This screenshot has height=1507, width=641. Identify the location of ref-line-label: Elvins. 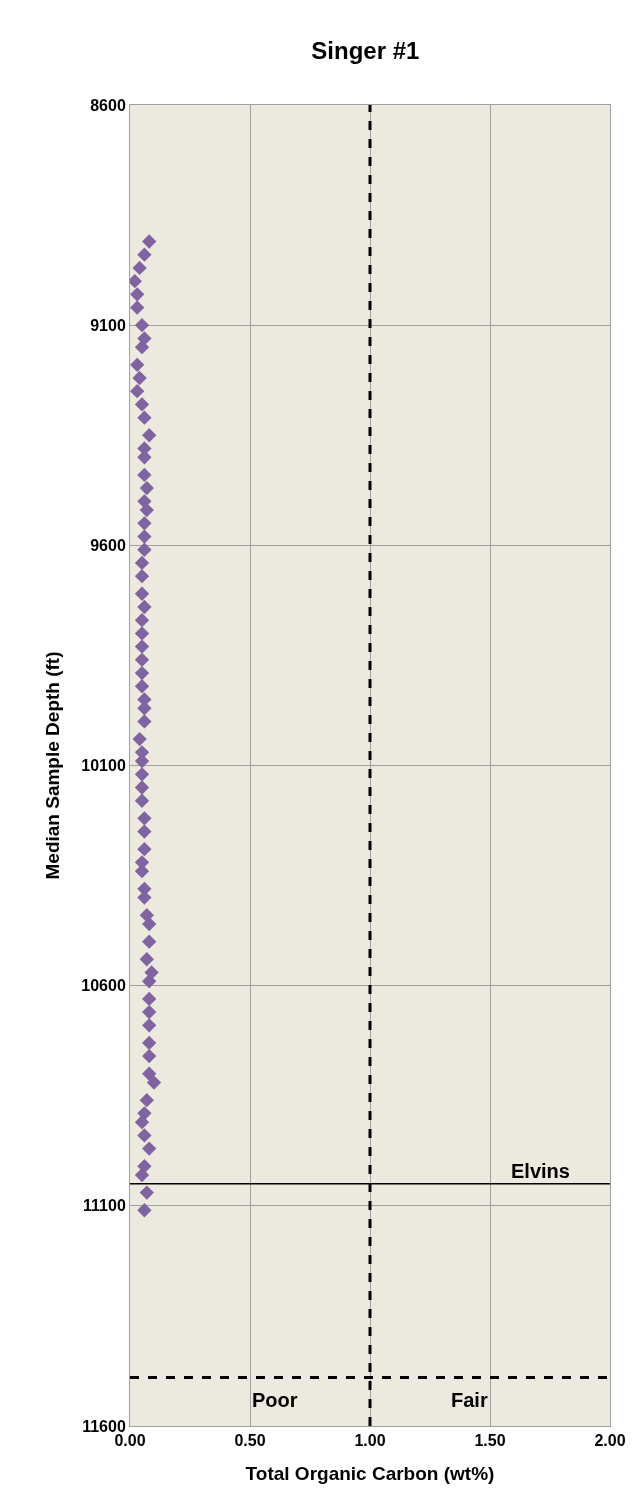
(540, 1171).